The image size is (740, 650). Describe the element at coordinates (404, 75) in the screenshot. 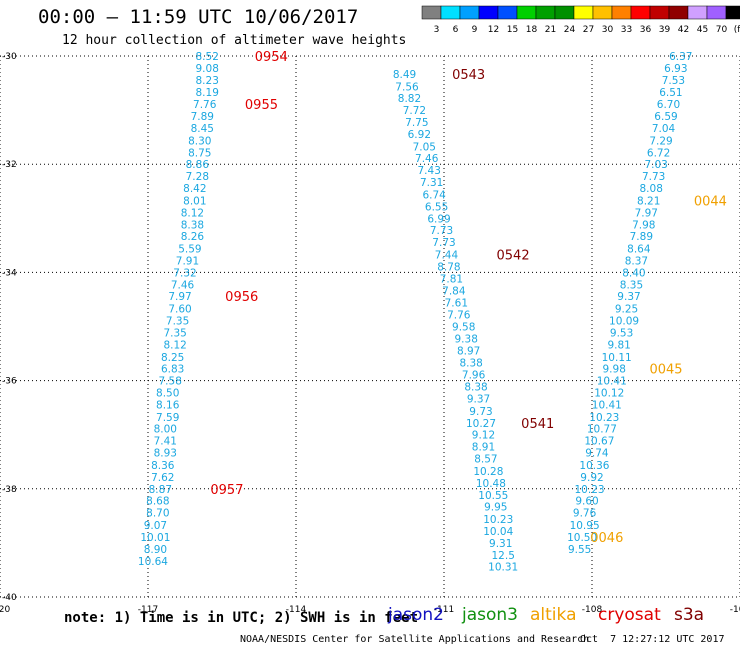

I see `wave-height-value: 8.49` at that location.